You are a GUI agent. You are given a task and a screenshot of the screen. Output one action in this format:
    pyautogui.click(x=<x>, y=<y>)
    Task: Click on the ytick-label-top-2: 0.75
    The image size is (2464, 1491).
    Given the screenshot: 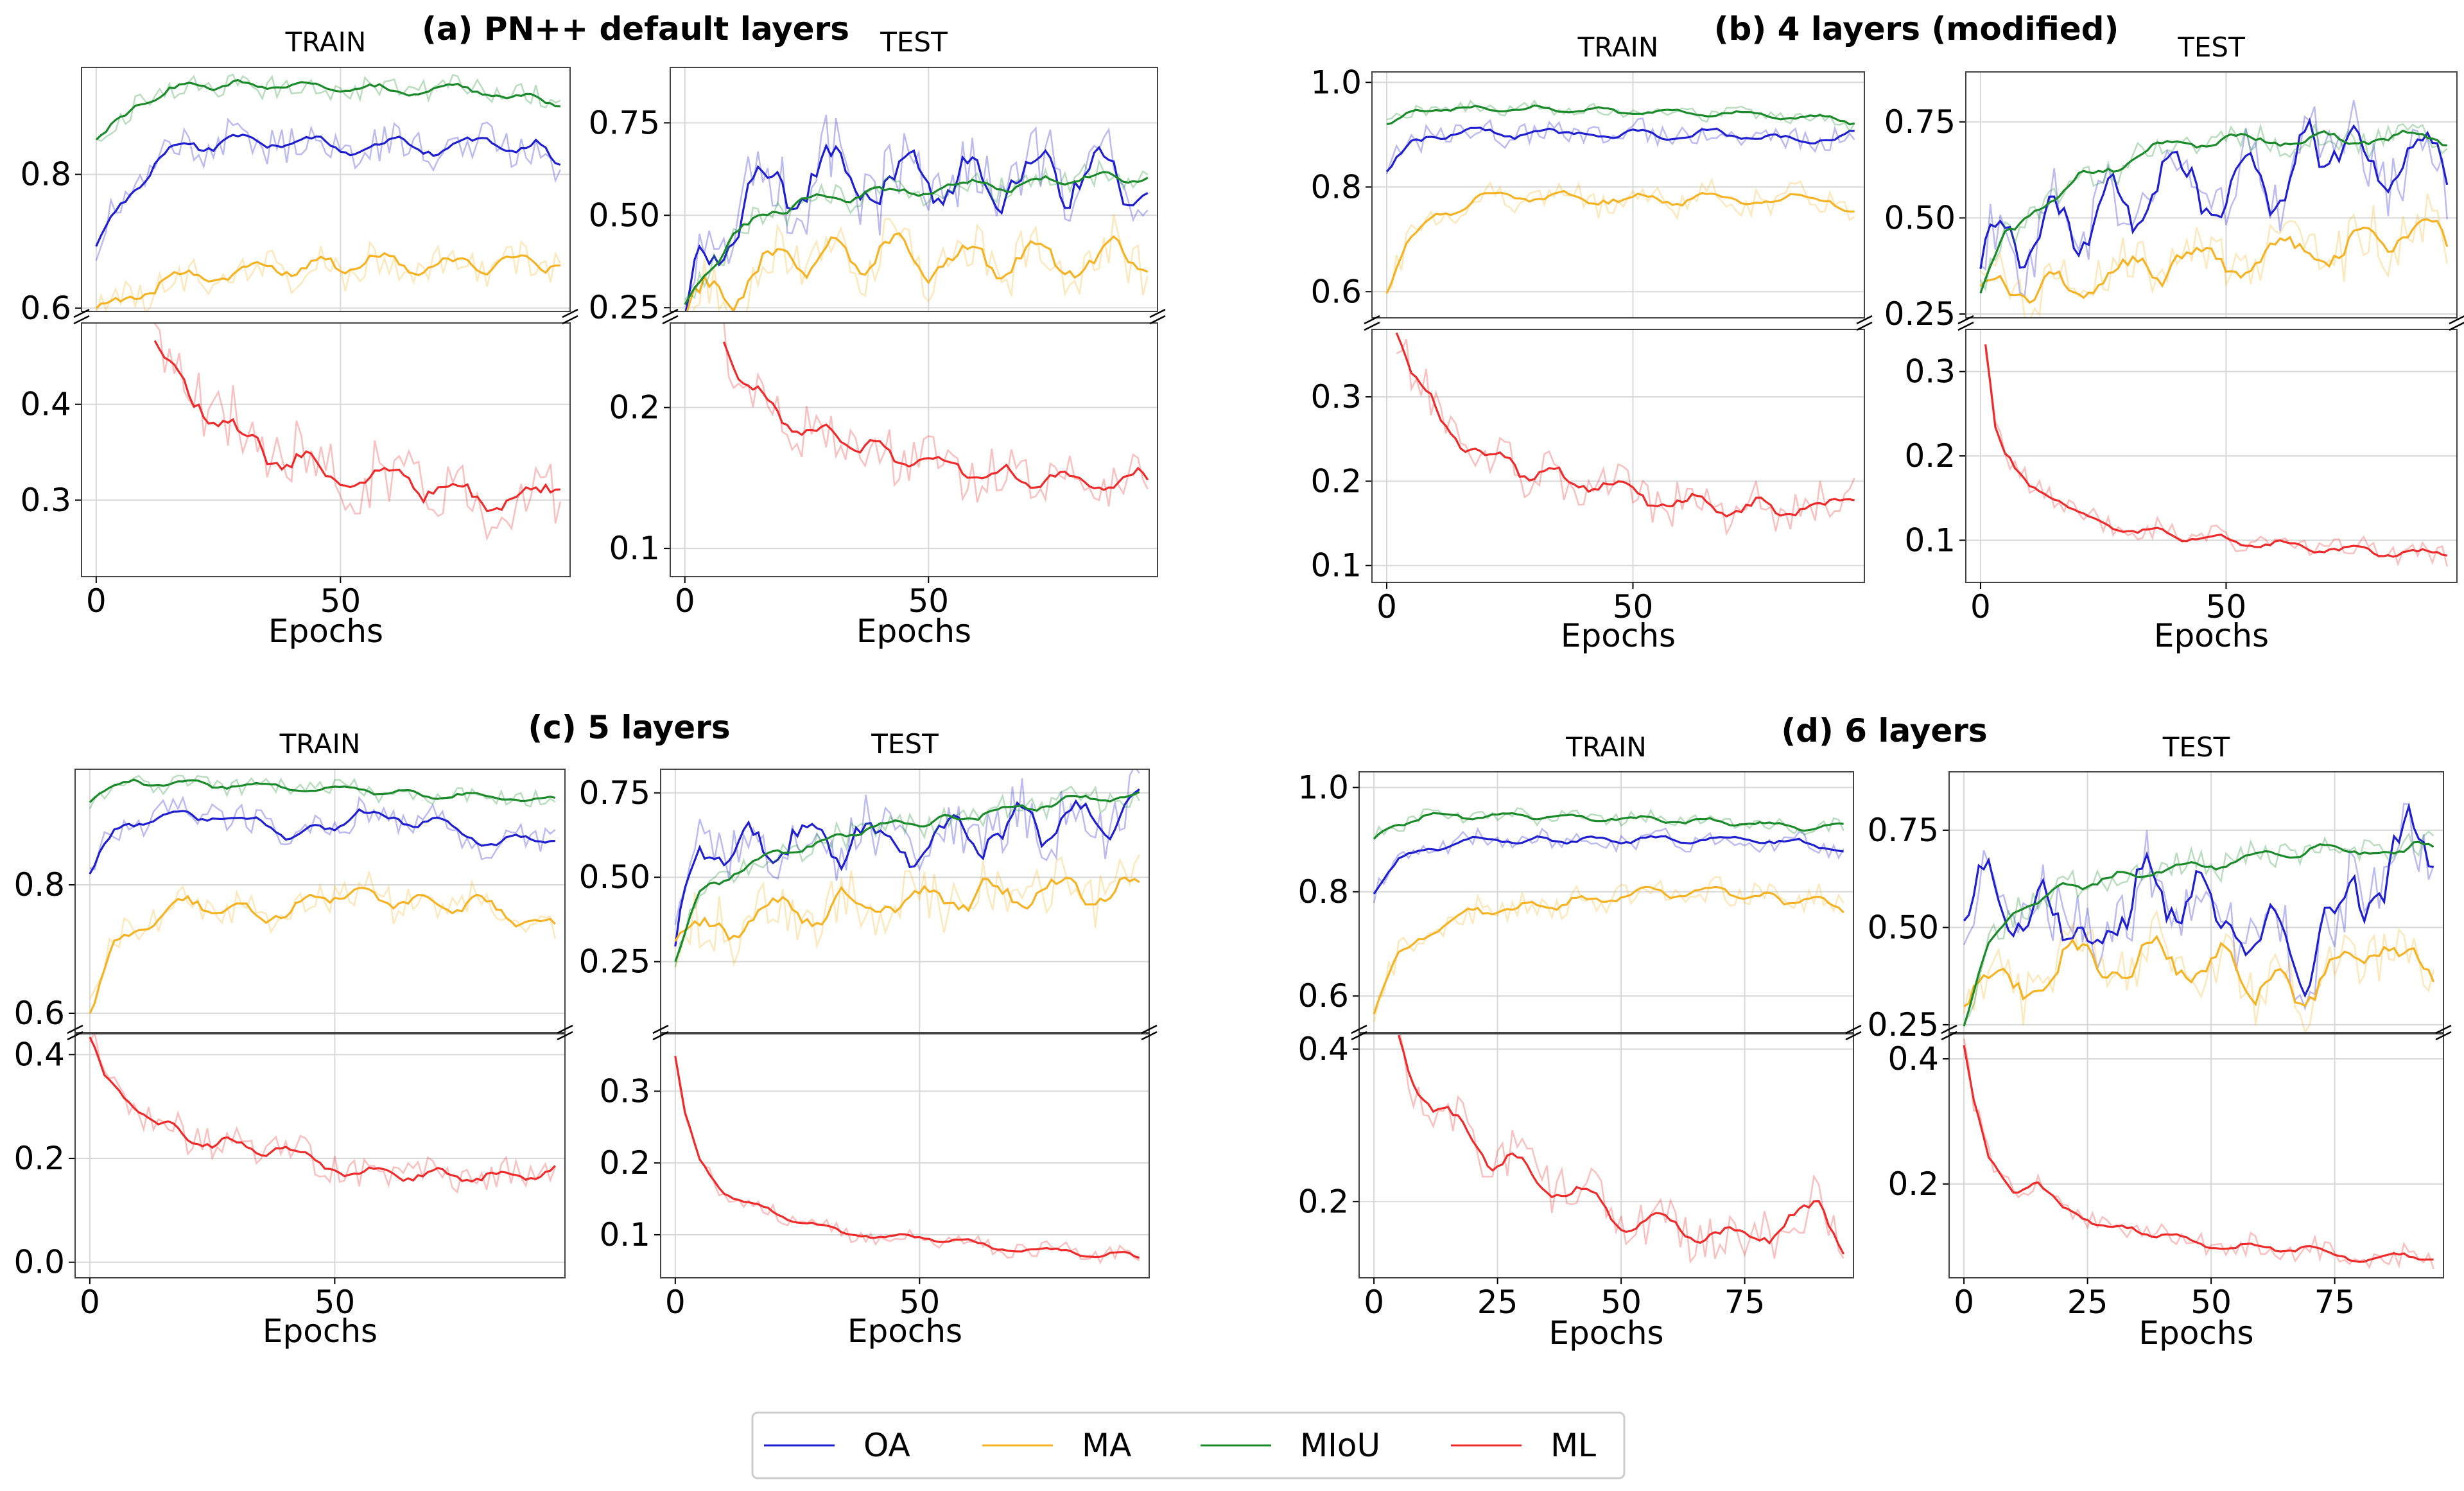 What is the action you would take?
    pyautogui.click(x=1920, y=122)
    